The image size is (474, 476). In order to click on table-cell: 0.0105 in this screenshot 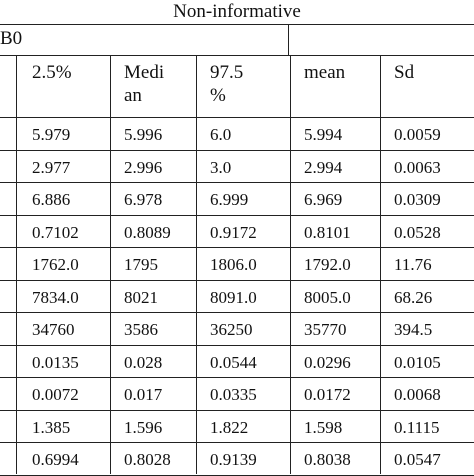, I will do `click(417, 362)`.